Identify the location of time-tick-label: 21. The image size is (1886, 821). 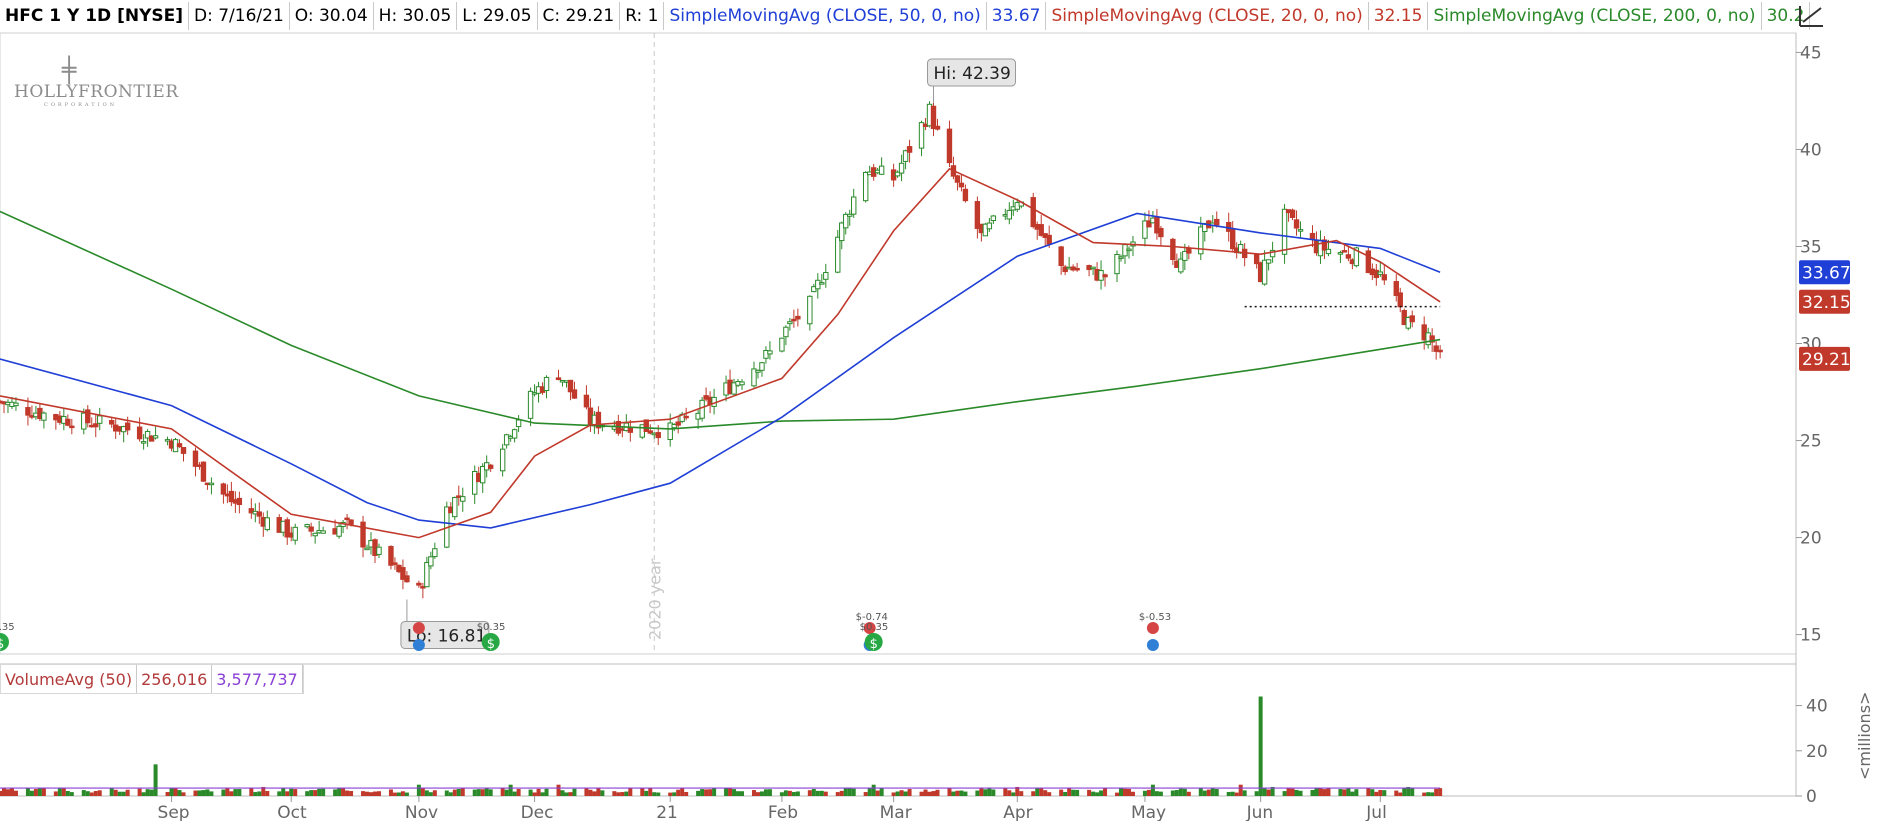
(667, 812).